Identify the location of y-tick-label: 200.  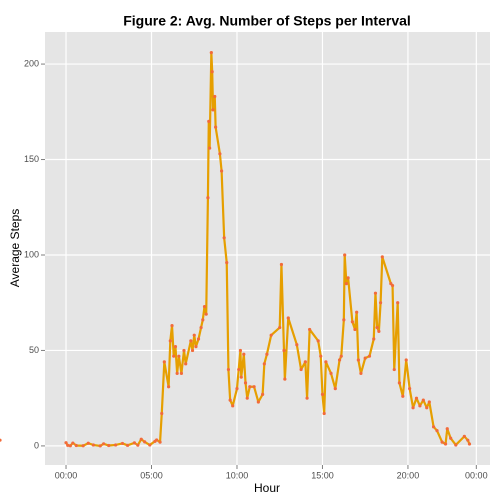
(31, 63).